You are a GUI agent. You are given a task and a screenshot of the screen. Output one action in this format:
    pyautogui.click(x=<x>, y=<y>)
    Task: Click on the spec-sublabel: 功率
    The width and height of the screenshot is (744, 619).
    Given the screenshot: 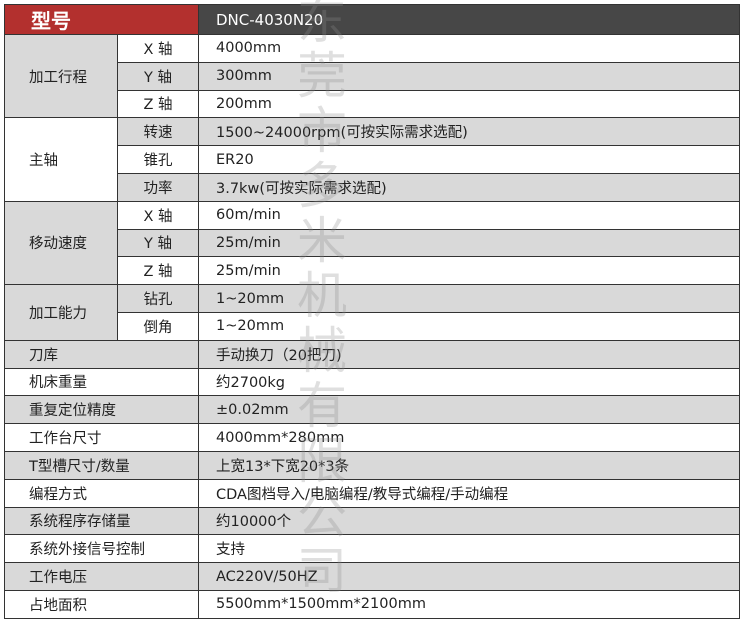 What is the action you would take?
    pyautogui.click(x=158, y=187)
    